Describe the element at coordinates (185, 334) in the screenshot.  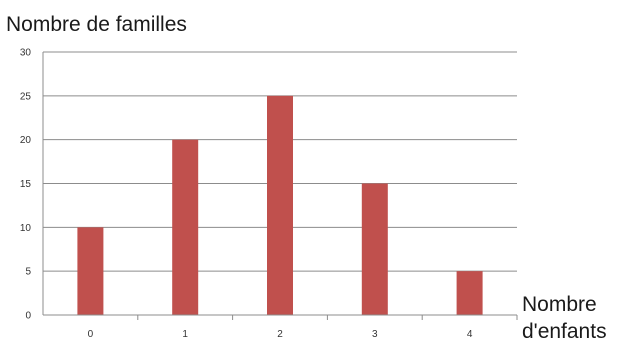
I see `x-tick-label: 1` at that location.